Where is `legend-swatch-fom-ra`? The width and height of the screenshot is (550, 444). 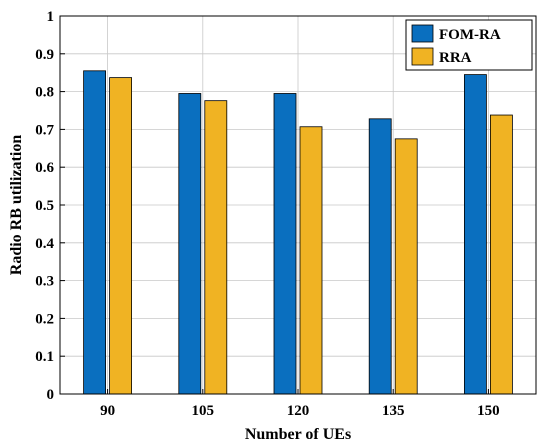 legend-swatch-fom-ra is located at coordinates (422, 33).